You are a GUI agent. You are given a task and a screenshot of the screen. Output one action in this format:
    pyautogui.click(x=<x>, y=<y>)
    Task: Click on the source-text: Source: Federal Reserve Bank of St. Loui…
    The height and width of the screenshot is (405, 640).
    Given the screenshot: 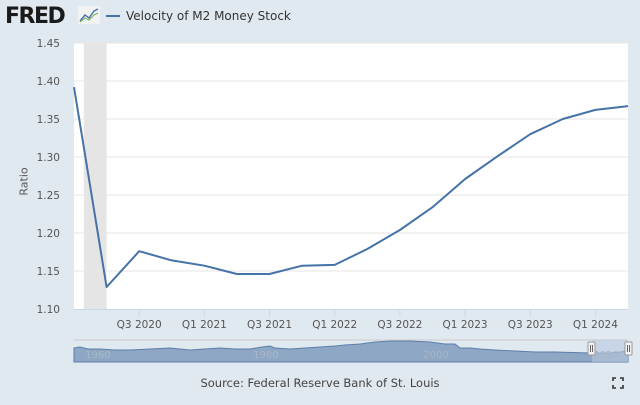 What is the action you would take?
    pyautogui.click(x=320, y=383)
    